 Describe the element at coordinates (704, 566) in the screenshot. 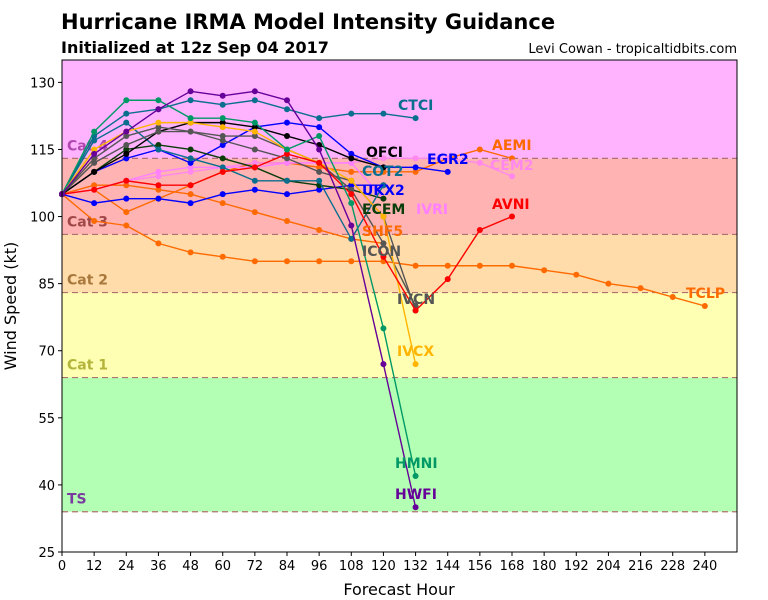

I see `x-tick-label: 240` at that location.